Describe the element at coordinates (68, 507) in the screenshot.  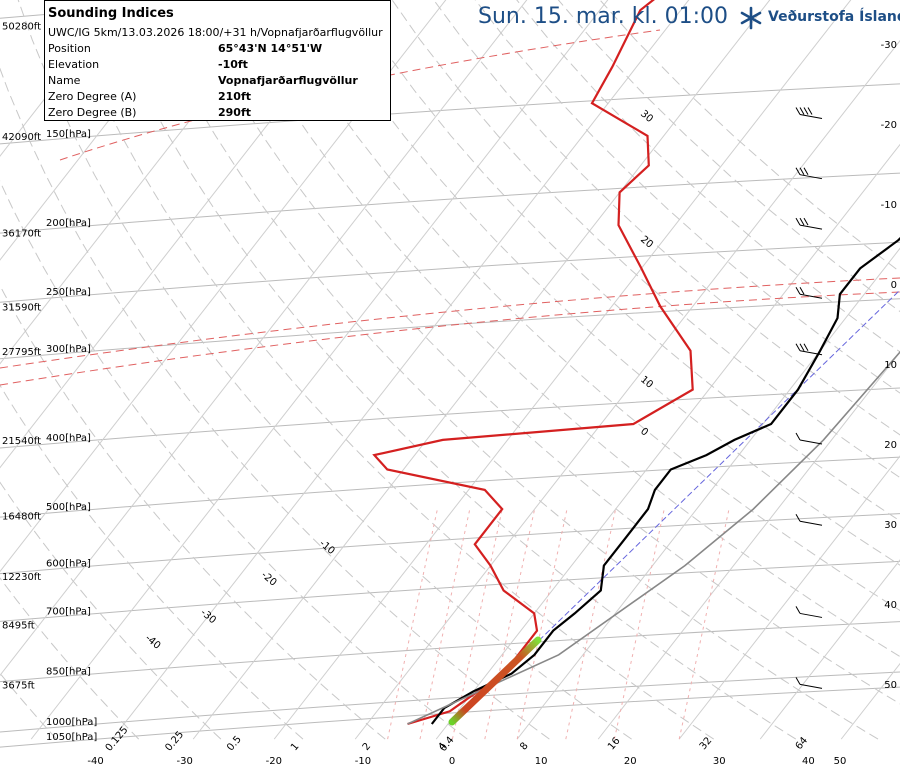
I see `pressure-label: 500[hPa]` at that location.